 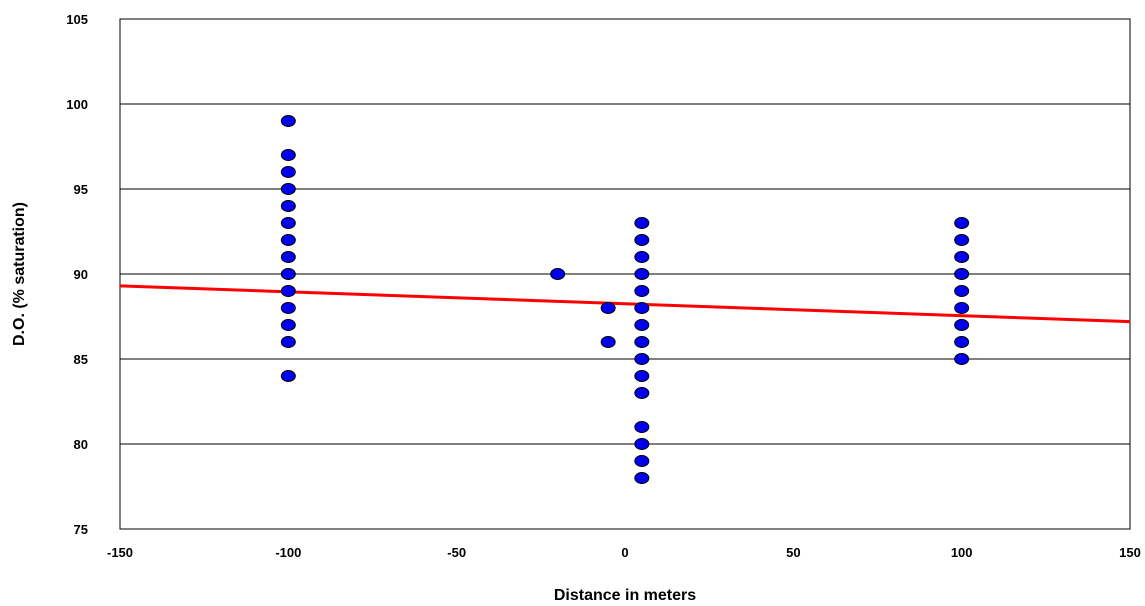 I want to click on y-tick-label: 100, so click(x=77, y=104).